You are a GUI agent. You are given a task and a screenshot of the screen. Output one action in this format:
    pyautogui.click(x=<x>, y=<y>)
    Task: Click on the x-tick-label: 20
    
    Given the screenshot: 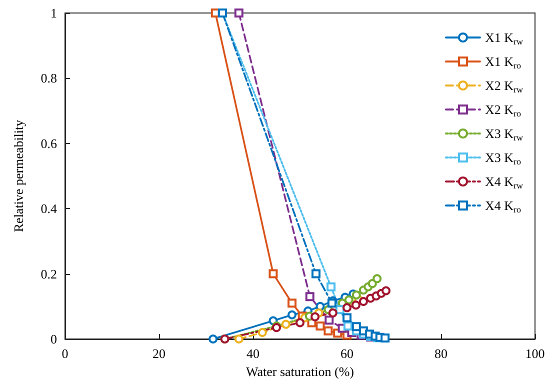 What is the action you would take?
    pyautogui.click(x=159, y=353)
    